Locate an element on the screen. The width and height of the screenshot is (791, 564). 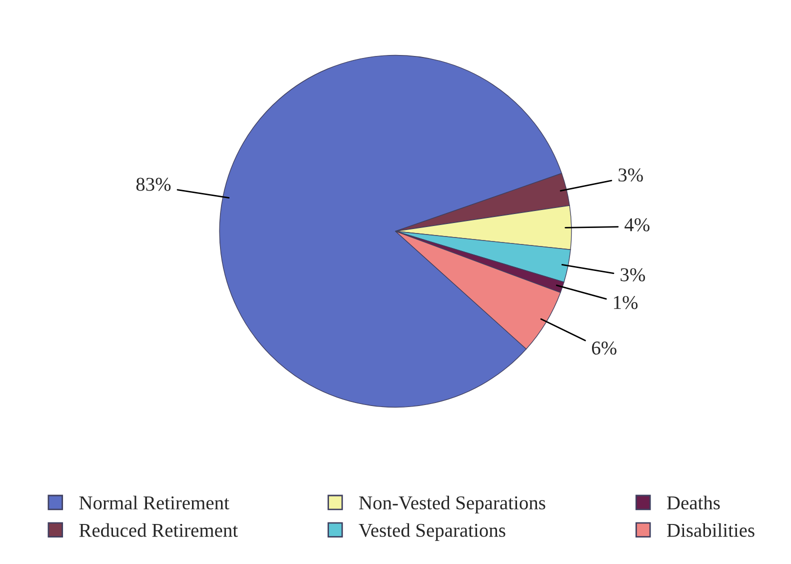
legend-label: Disabilities is located at coordinates (710, 530).